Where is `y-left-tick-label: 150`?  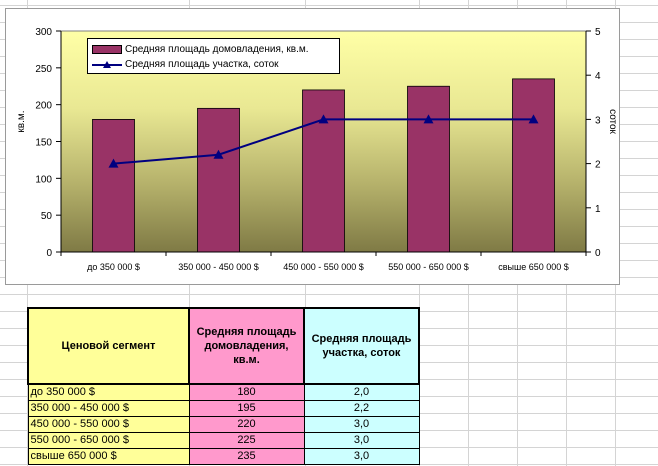
y-left-tick-label: 150 is located at coordinates (43, 143).